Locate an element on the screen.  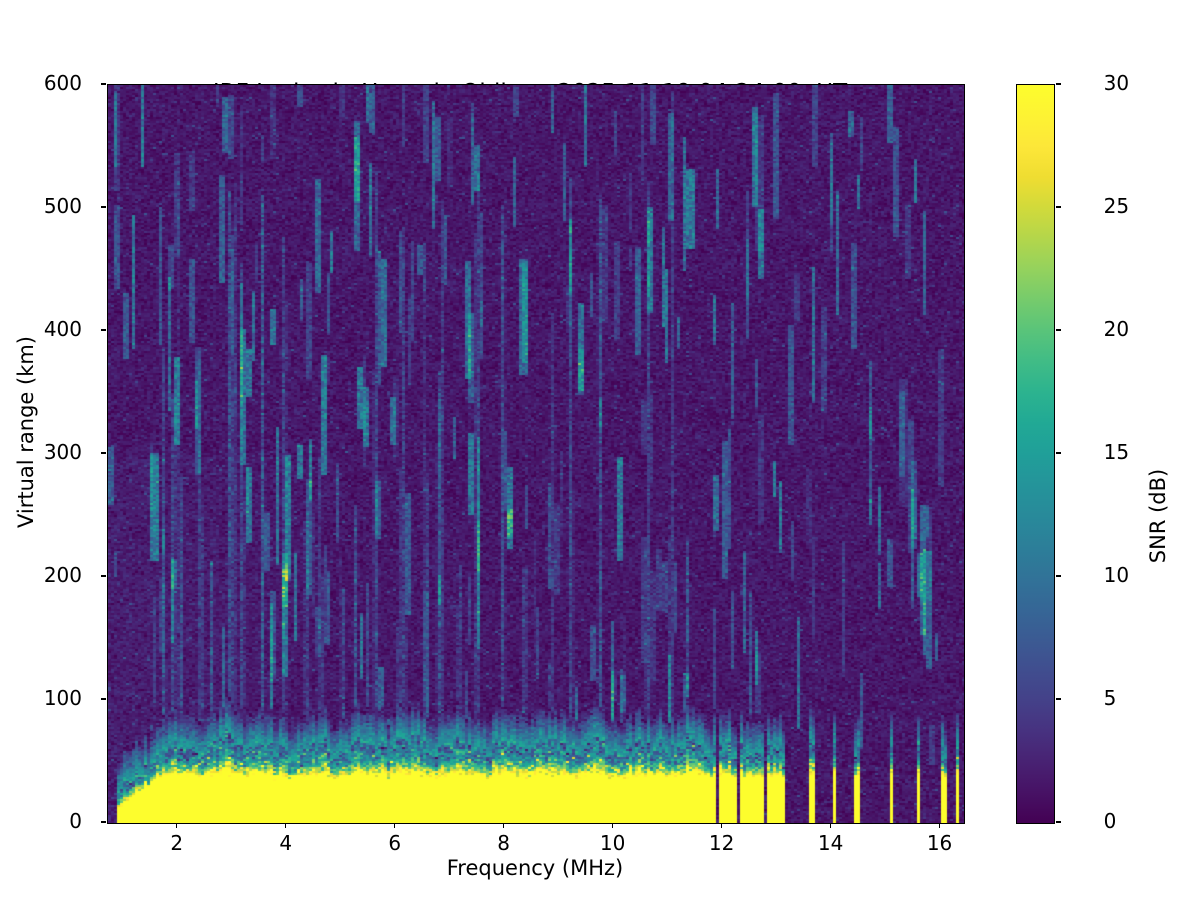
y-tick-label: 0 is located at coordinates (75, 821).